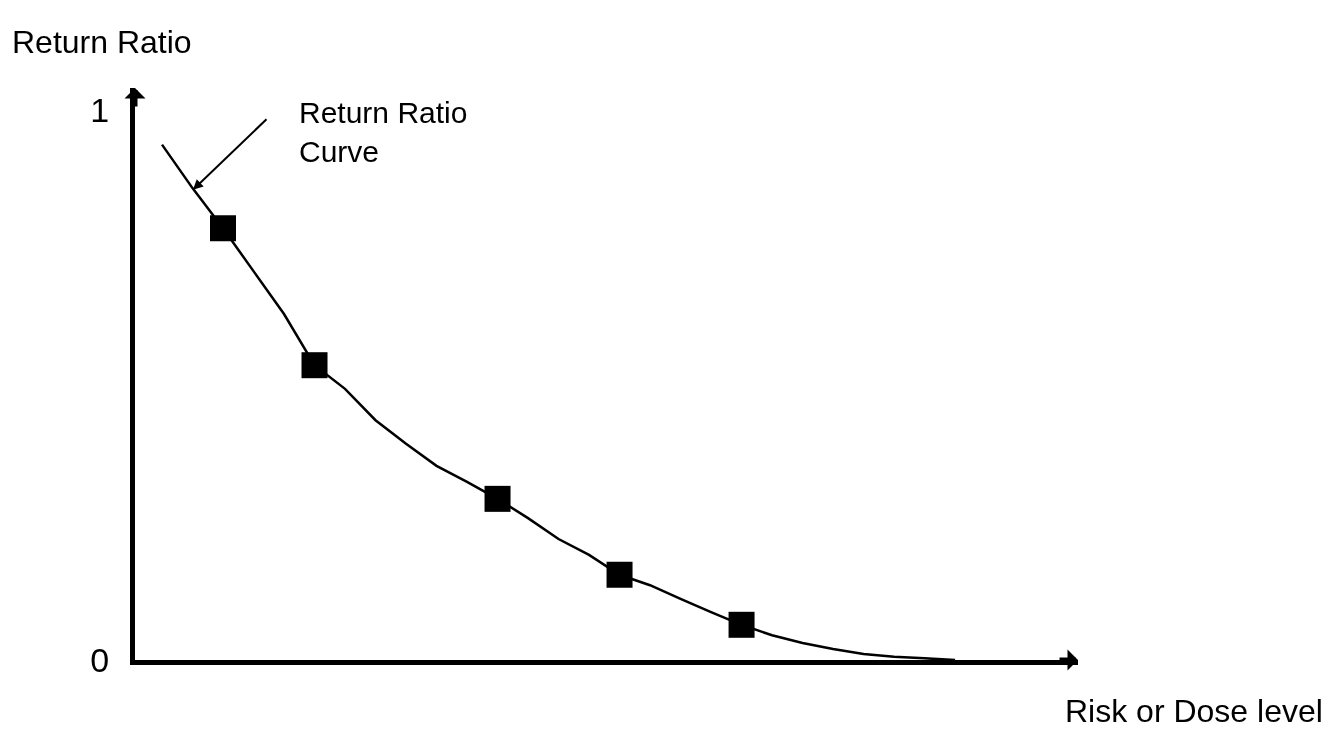 The height and width of the screenshot is (754, 1334). What do you see at coordinates (1194, 711) in the screenshot?
I see `x-axis-title: Risk or Dose level` at bounding box center [1194, 711].